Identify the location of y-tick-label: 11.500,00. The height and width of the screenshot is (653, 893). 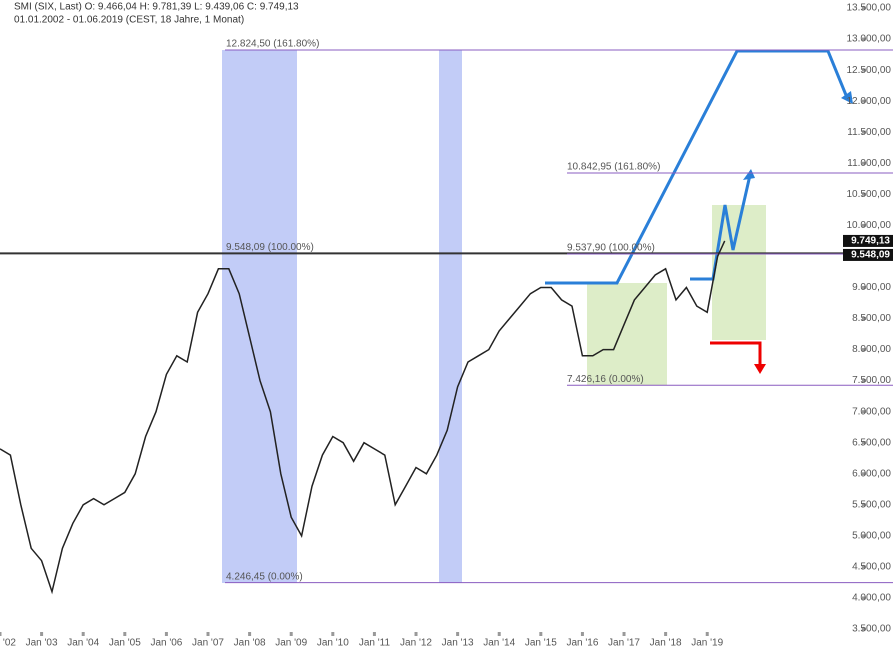
(869, 132).